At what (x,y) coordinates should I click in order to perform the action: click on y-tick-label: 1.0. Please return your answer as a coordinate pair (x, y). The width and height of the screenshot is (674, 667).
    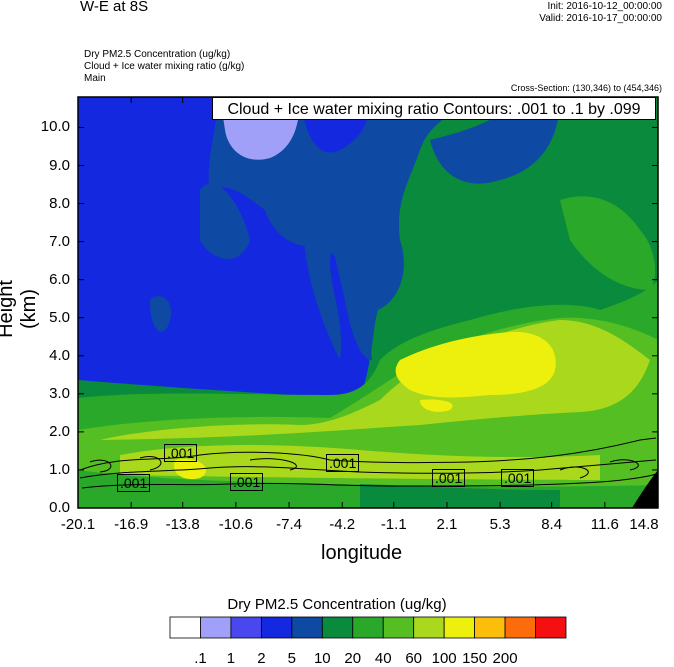
    Looking at the image, I should click on (59, 469).